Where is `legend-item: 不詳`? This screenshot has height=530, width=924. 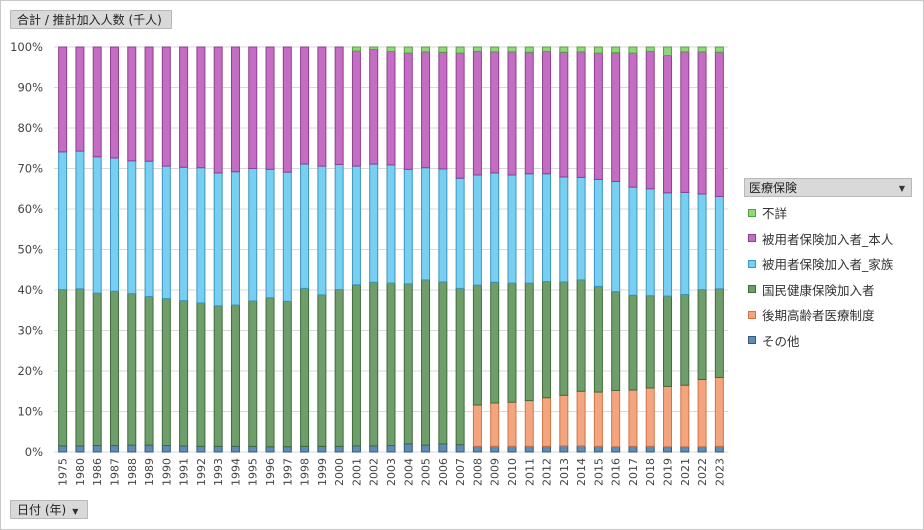 legend-item: 不詳 is located at coordinates (833, 213).